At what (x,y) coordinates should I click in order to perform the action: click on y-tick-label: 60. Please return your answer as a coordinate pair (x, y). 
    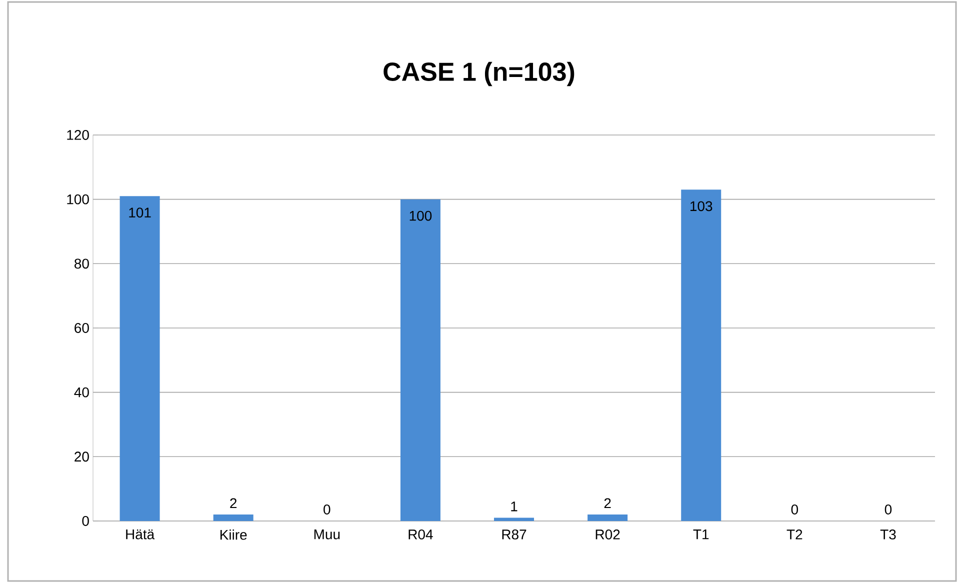
    Looking at the image, I should click on (81, 328).